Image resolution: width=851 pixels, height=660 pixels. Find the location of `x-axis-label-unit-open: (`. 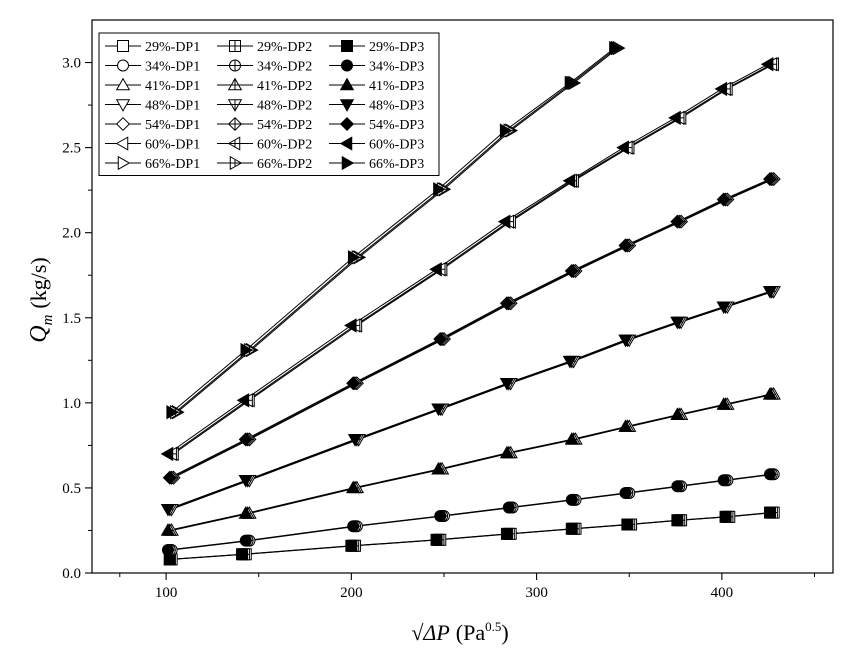

x-axis-label-unit-open: ( is located at coordinates (459, 632).